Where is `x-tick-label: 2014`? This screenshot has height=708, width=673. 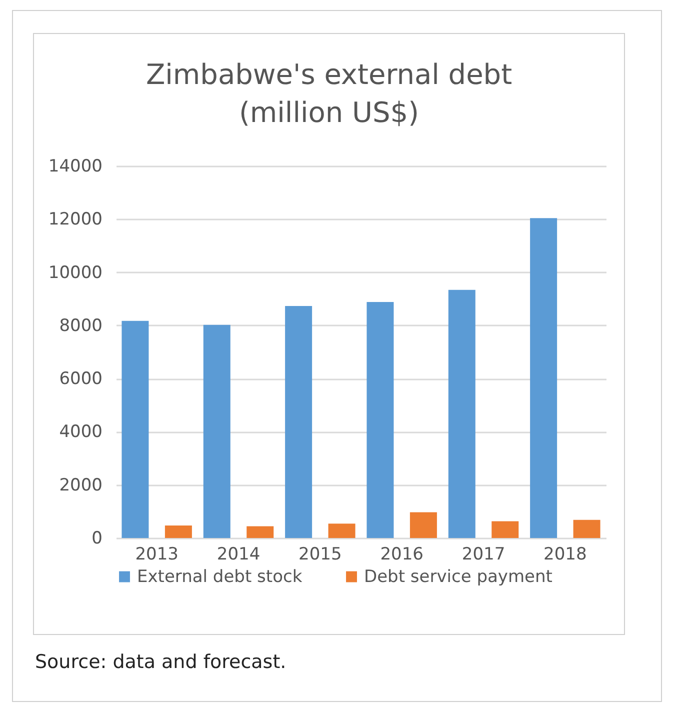 x-tick-label: 2014 is located at coordinates (238, 554).